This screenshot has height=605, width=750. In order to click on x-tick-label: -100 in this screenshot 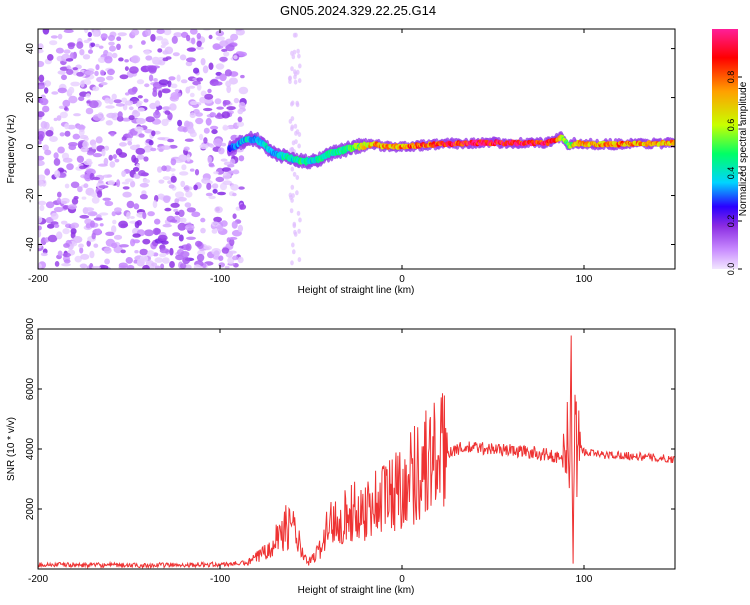, I will do `click(220, 279)`.